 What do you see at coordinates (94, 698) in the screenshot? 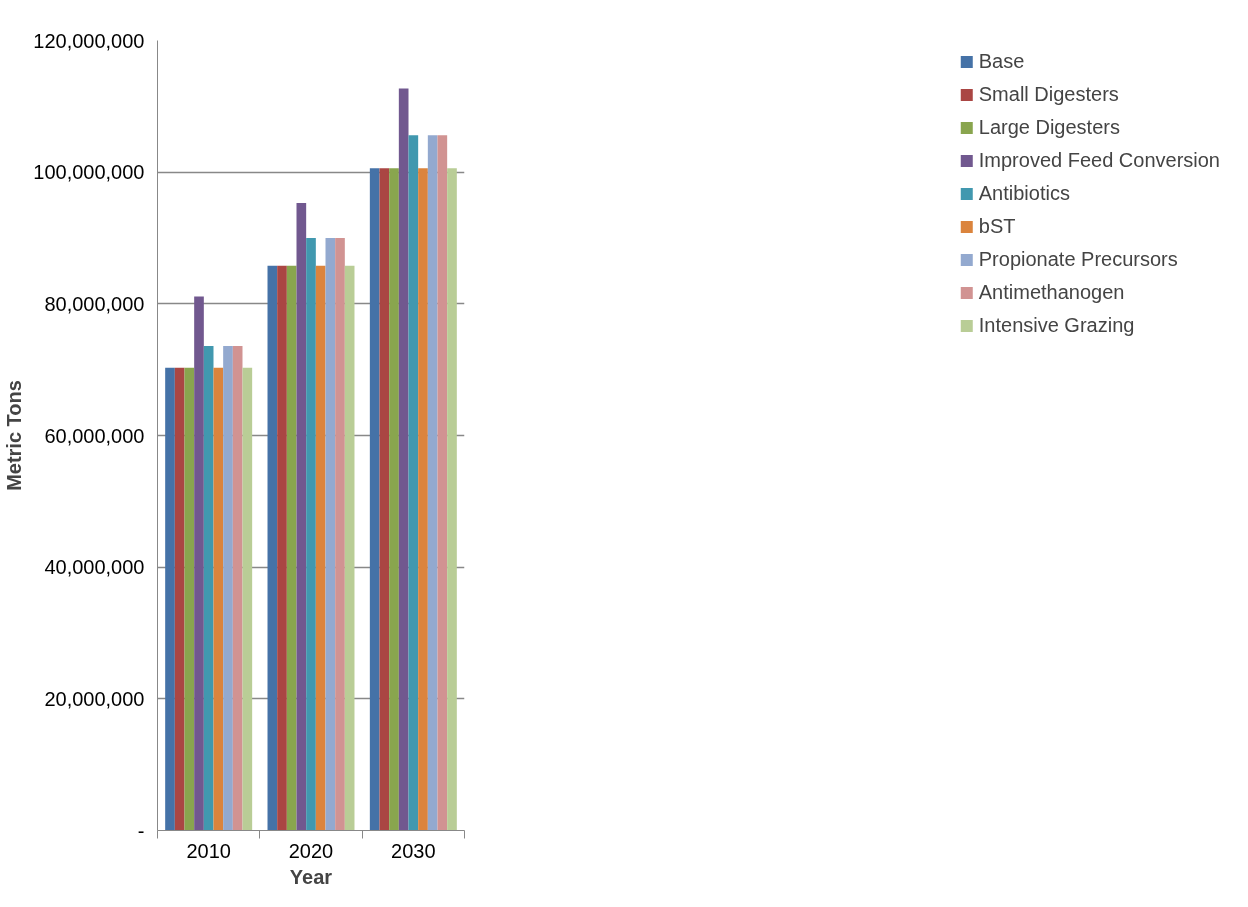
I see `y-tick-label: 20,000,000` at bounding box center [94, 698].